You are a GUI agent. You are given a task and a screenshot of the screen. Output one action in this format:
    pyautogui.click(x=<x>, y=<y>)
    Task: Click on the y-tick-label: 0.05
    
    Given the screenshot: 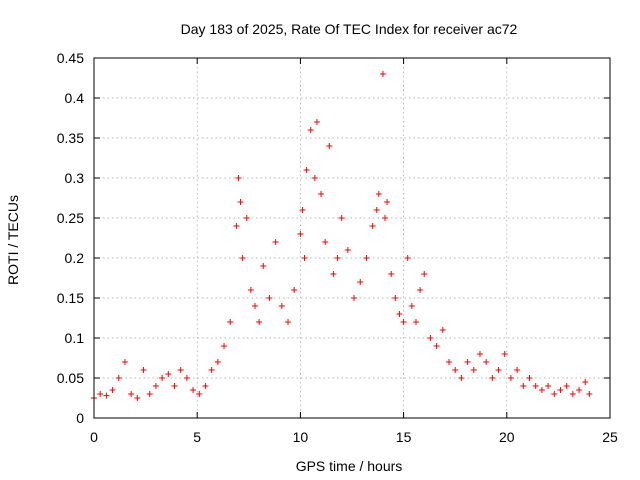 What is the action you would take?
    pyautogui.click(x=70, y=378)
    